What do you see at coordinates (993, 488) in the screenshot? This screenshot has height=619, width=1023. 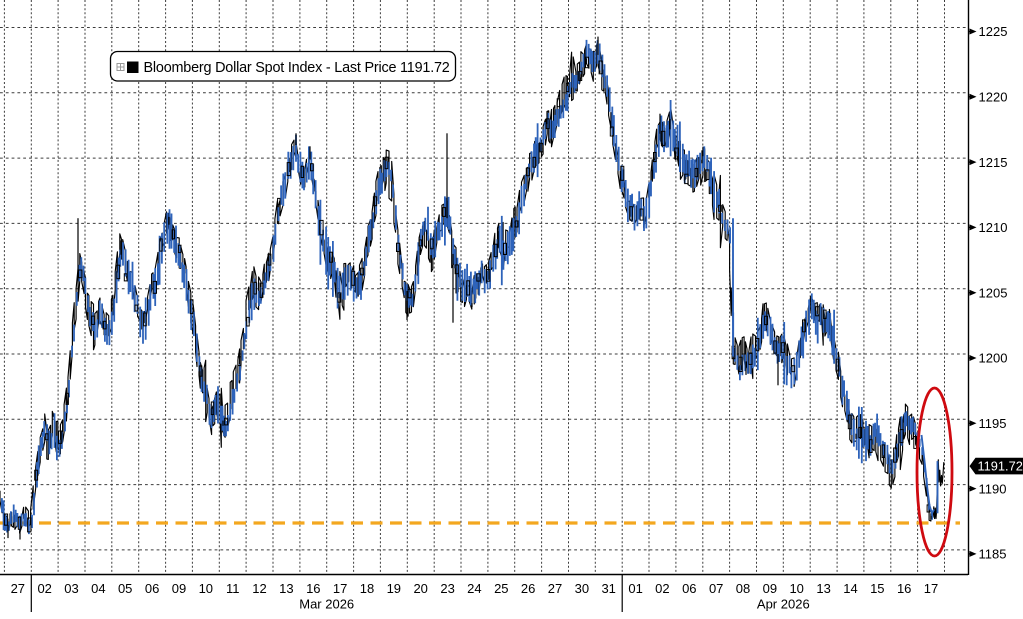 I see `svg-text: 1190` at bounding box center [993, 488].